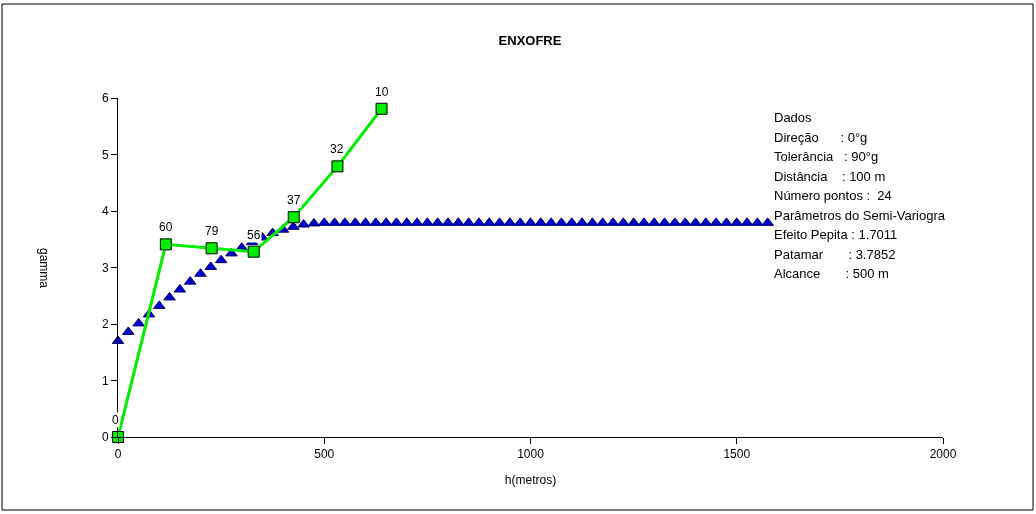 Image resolution: width=1036 pixels, height=514 pixels. What do you see at coordinates (831, 273) in the screenshot?
I see `annotation: Alcance : 500 m` at bounding box center [831, 273].